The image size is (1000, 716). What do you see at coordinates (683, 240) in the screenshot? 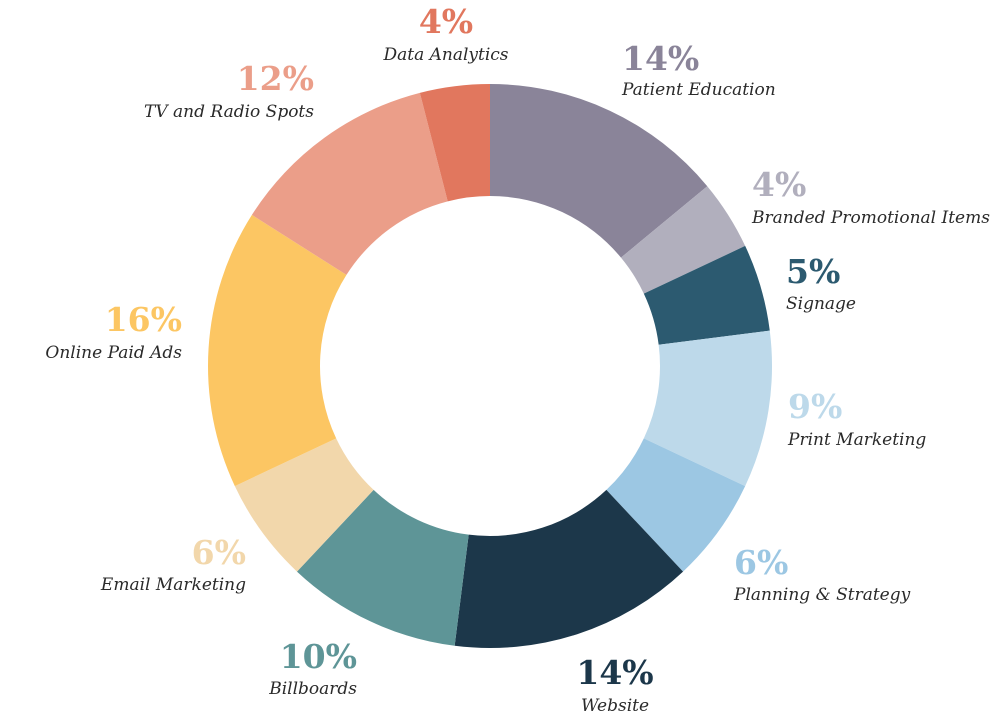
I see `slice-branded-promotional-items` at bounding box center [683, 240].